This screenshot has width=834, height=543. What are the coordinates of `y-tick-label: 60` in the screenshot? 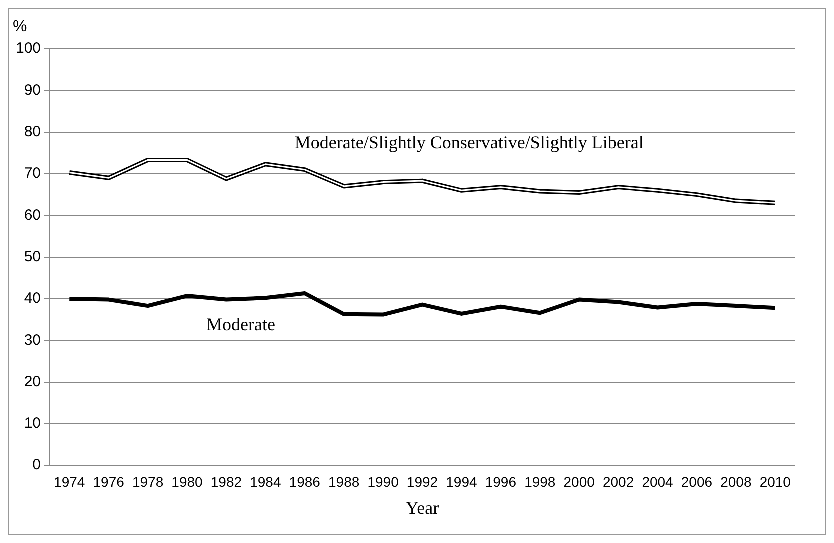 It's located at (33, 215).